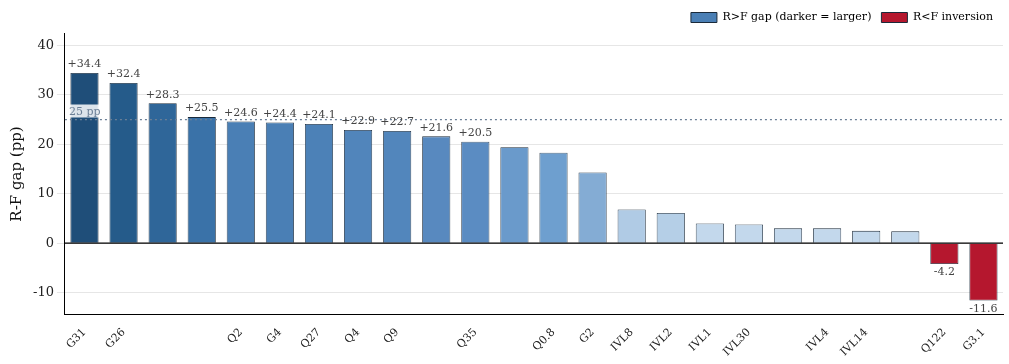 This screenshot has width=1009, height=364. What do you see at coordinates (475, 133) in the screenshot?
I see `data-label: +20.5` at bounding box center [475, 133].